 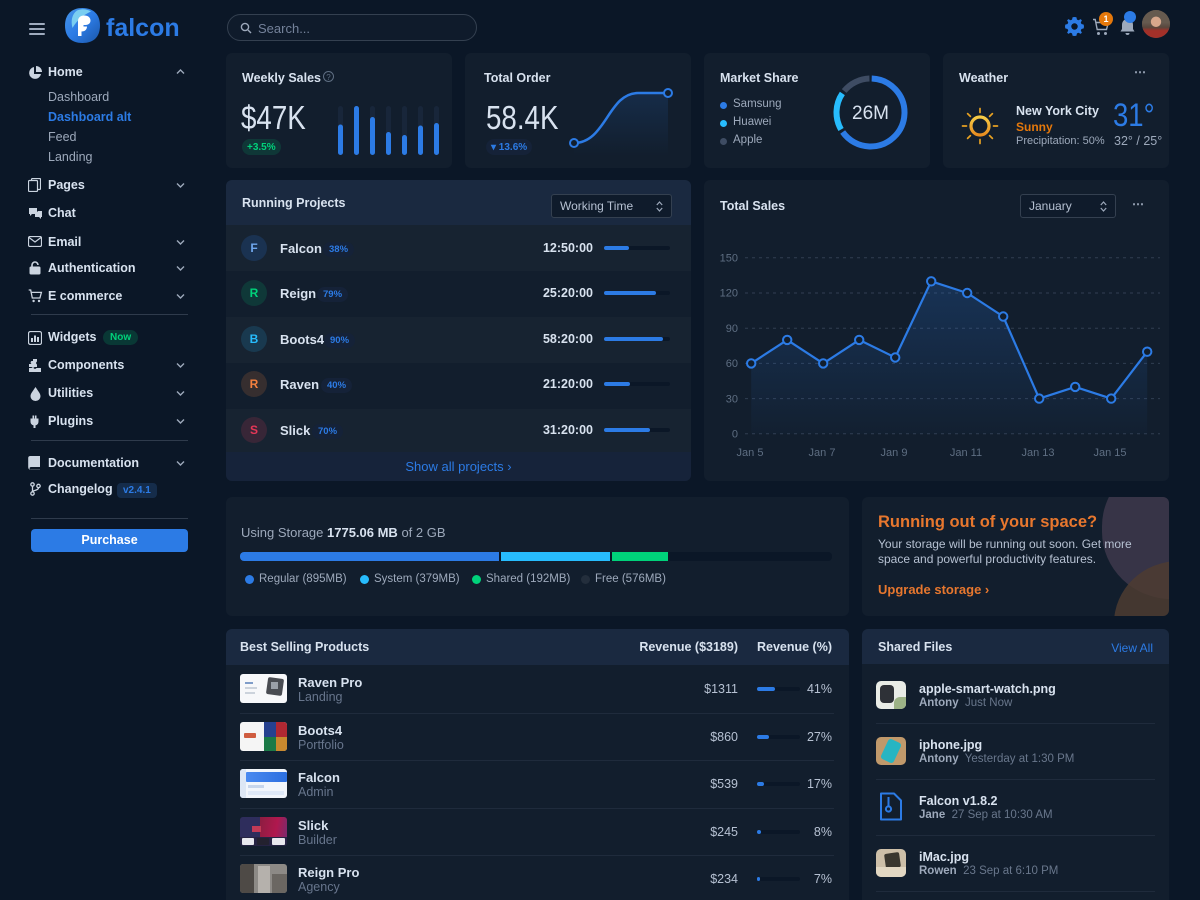 I want to click on svg-text: 90, so click(x=732, y=329).